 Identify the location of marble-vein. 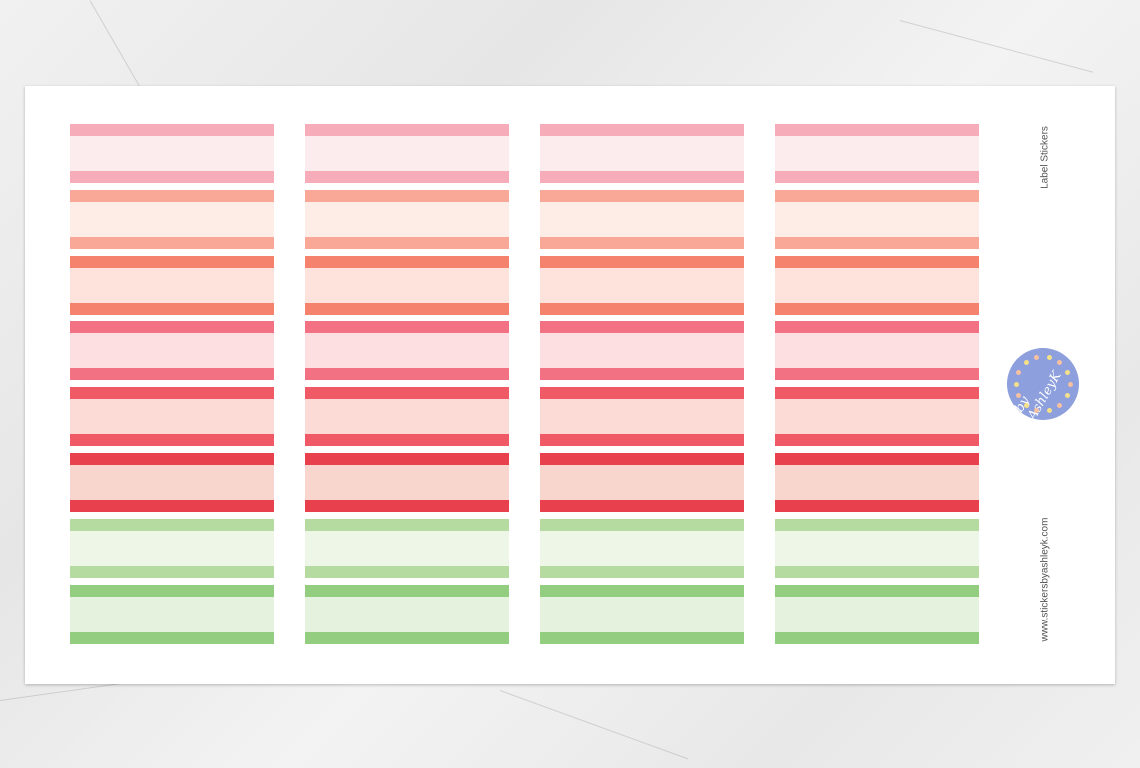
(594, 725).